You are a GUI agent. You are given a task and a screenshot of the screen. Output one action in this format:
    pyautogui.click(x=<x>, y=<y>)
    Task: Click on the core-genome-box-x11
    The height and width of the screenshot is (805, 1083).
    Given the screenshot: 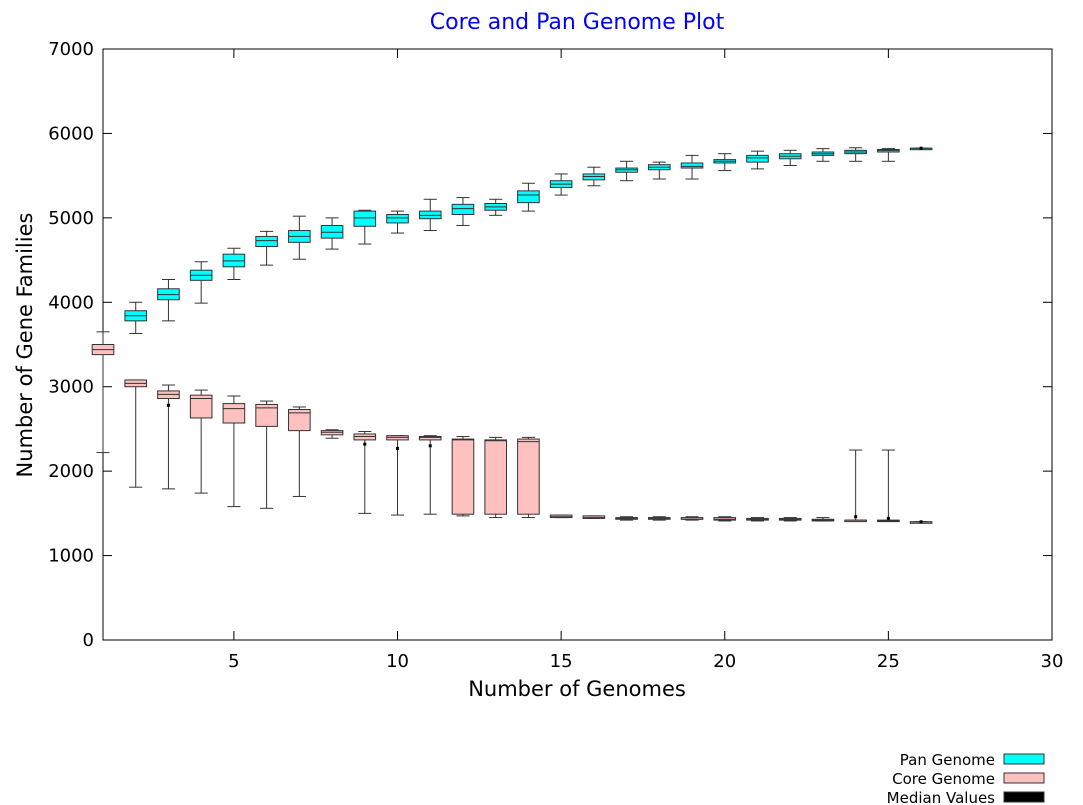 What is the action you would take?
    pyautogui.click(x=430, y=475)
    